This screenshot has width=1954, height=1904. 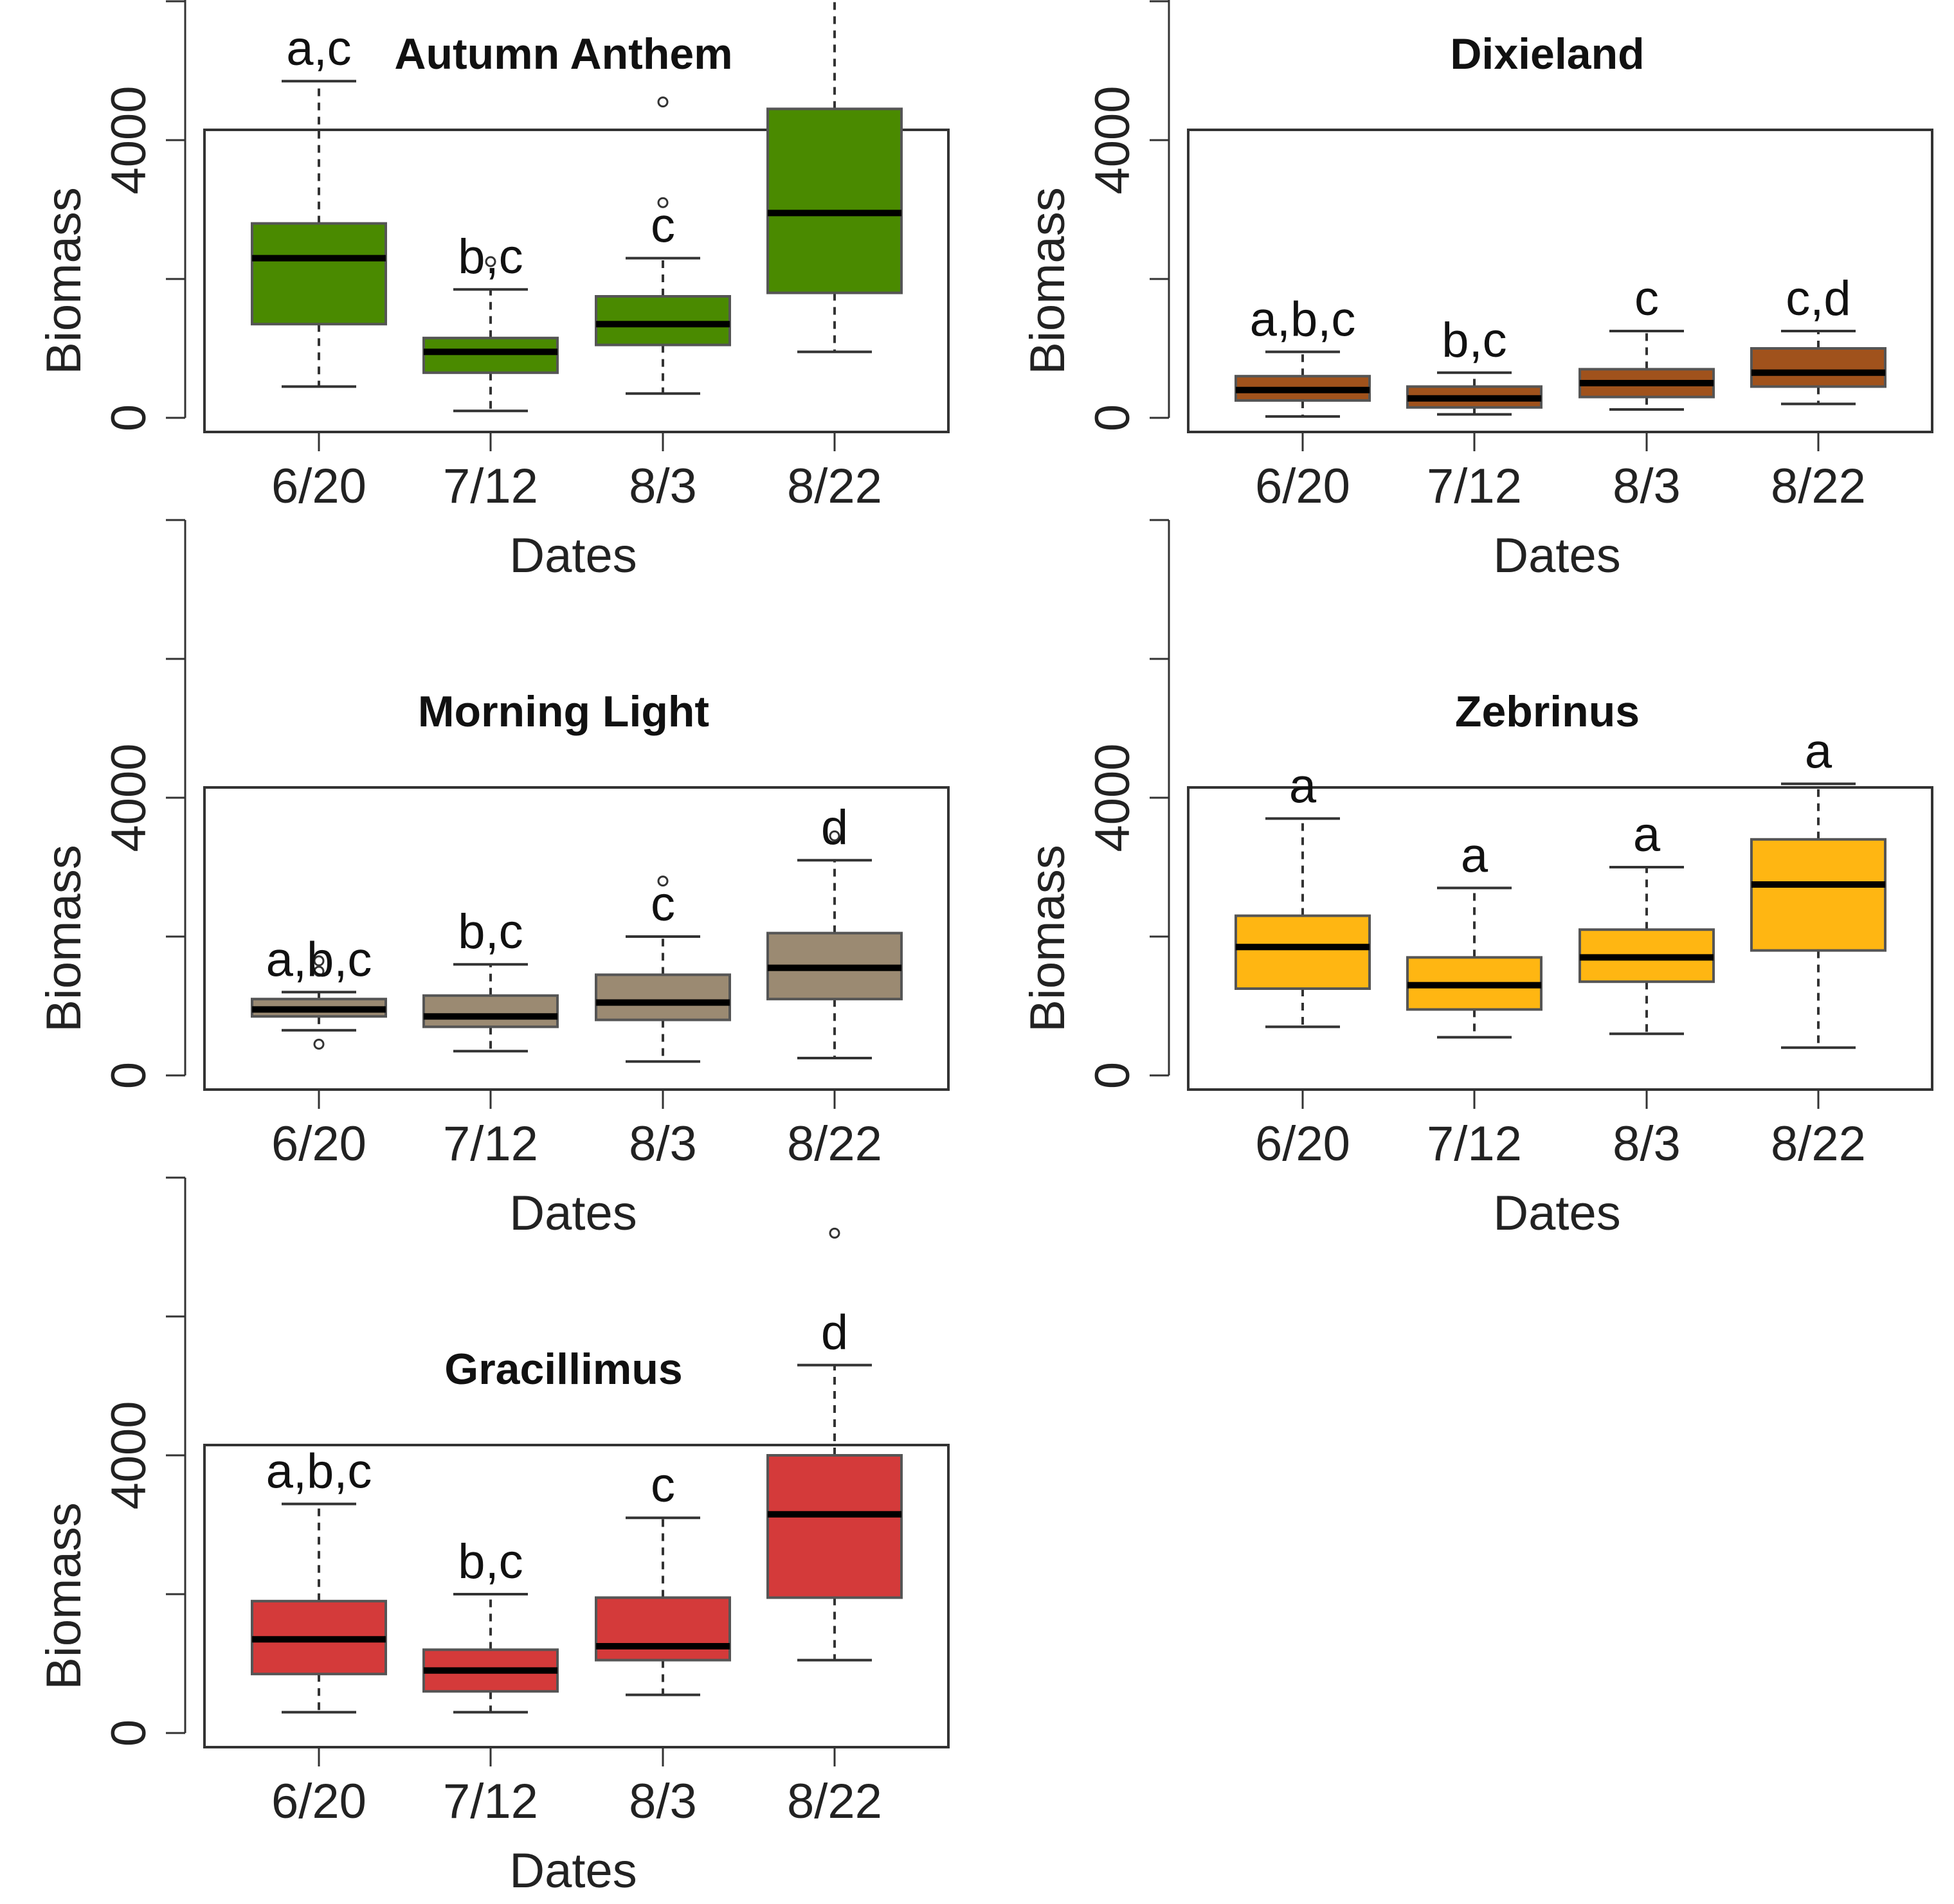 I want to click on significance-letters: a,c, so click(x=318, y=48).